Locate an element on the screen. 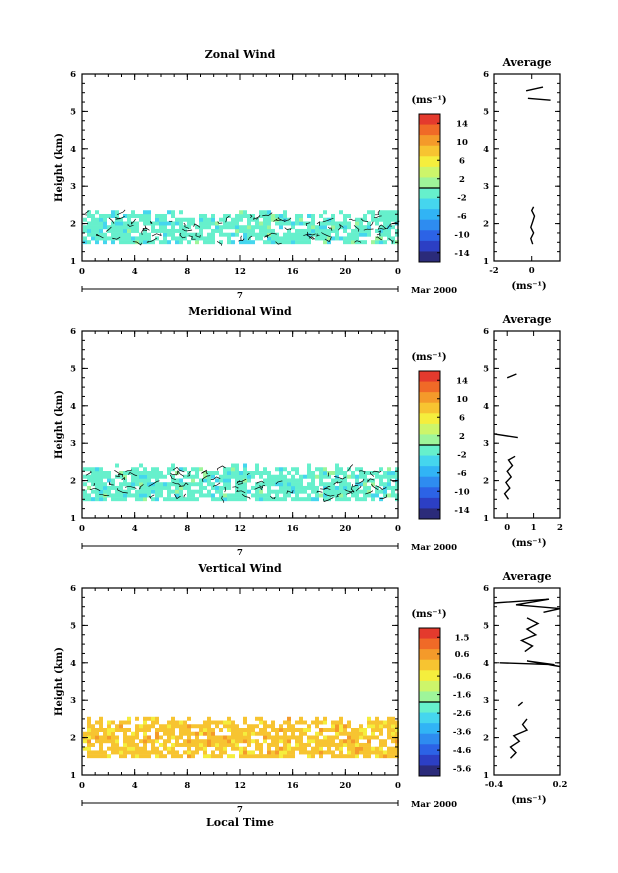 This screenshot has width=618, height=873. x-tick-label: 8 is located at coordinates (187, 272).